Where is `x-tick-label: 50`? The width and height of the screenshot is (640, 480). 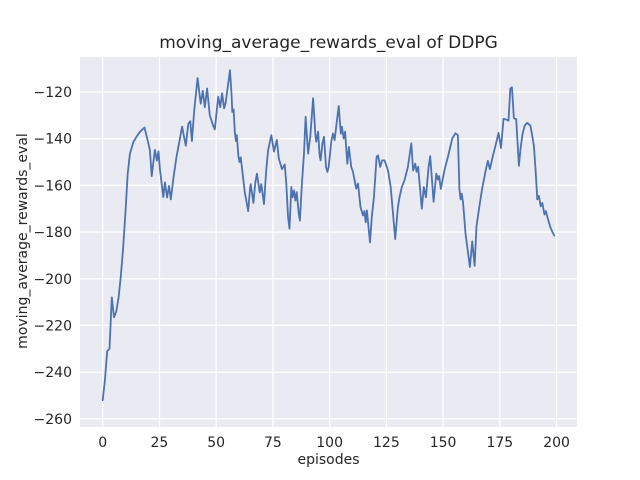 x-tick-label: 50 is located at coordinates (216, 443).